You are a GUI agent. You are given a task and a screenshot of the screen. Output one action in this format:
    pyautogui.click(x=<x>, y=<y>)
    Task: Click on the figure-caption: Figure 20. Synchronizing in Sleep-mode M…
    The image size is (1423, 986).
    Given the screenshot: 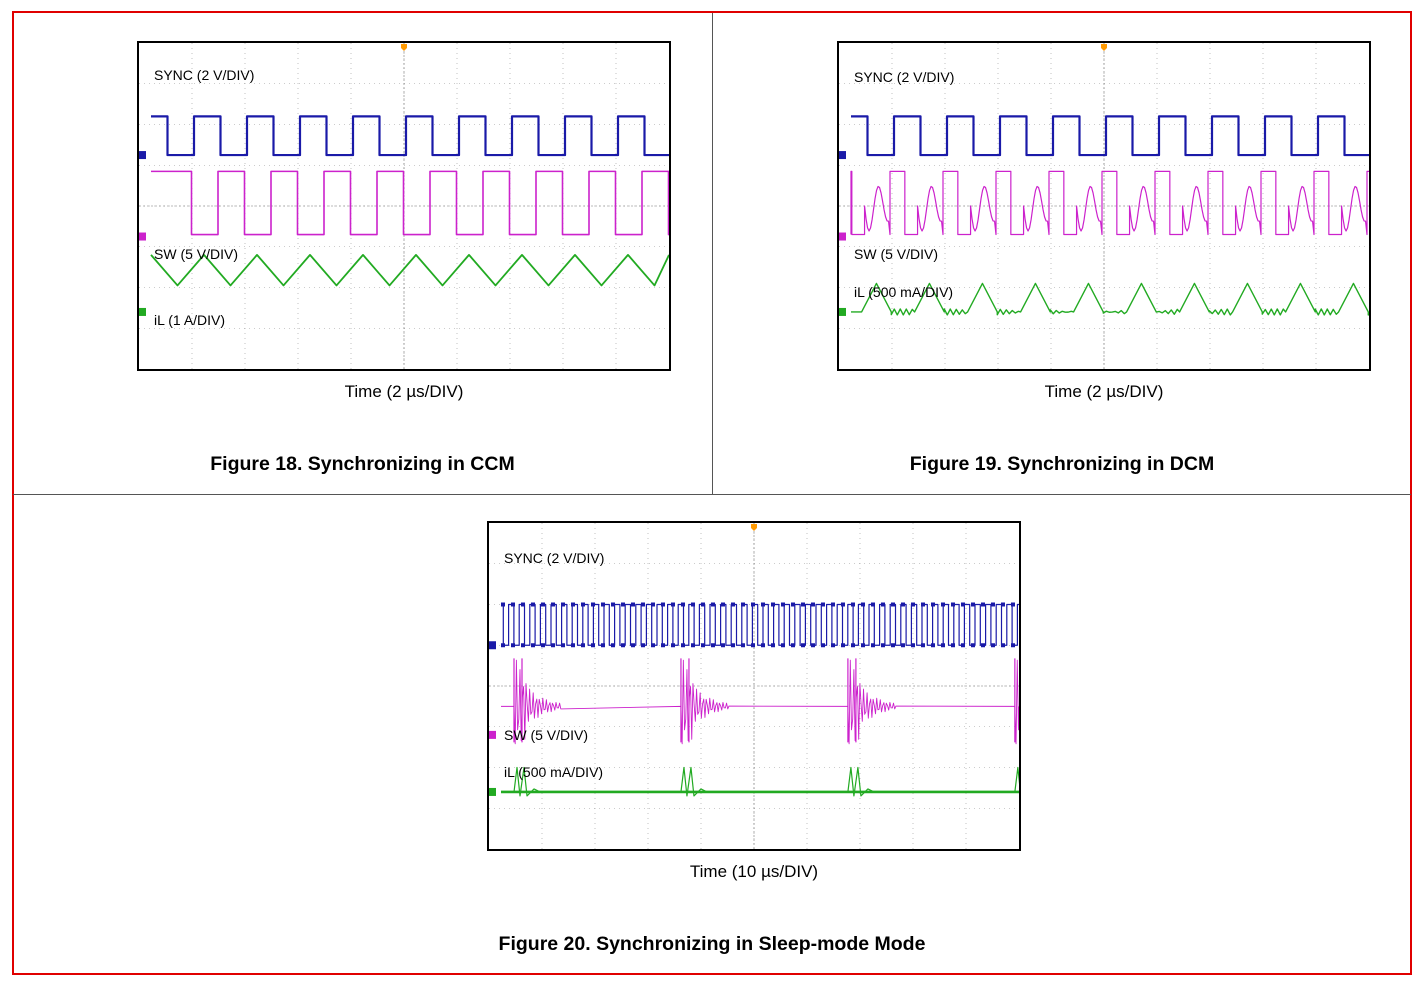 What is the action you would take?
    pyautogui.click(x=712, y=944)
    